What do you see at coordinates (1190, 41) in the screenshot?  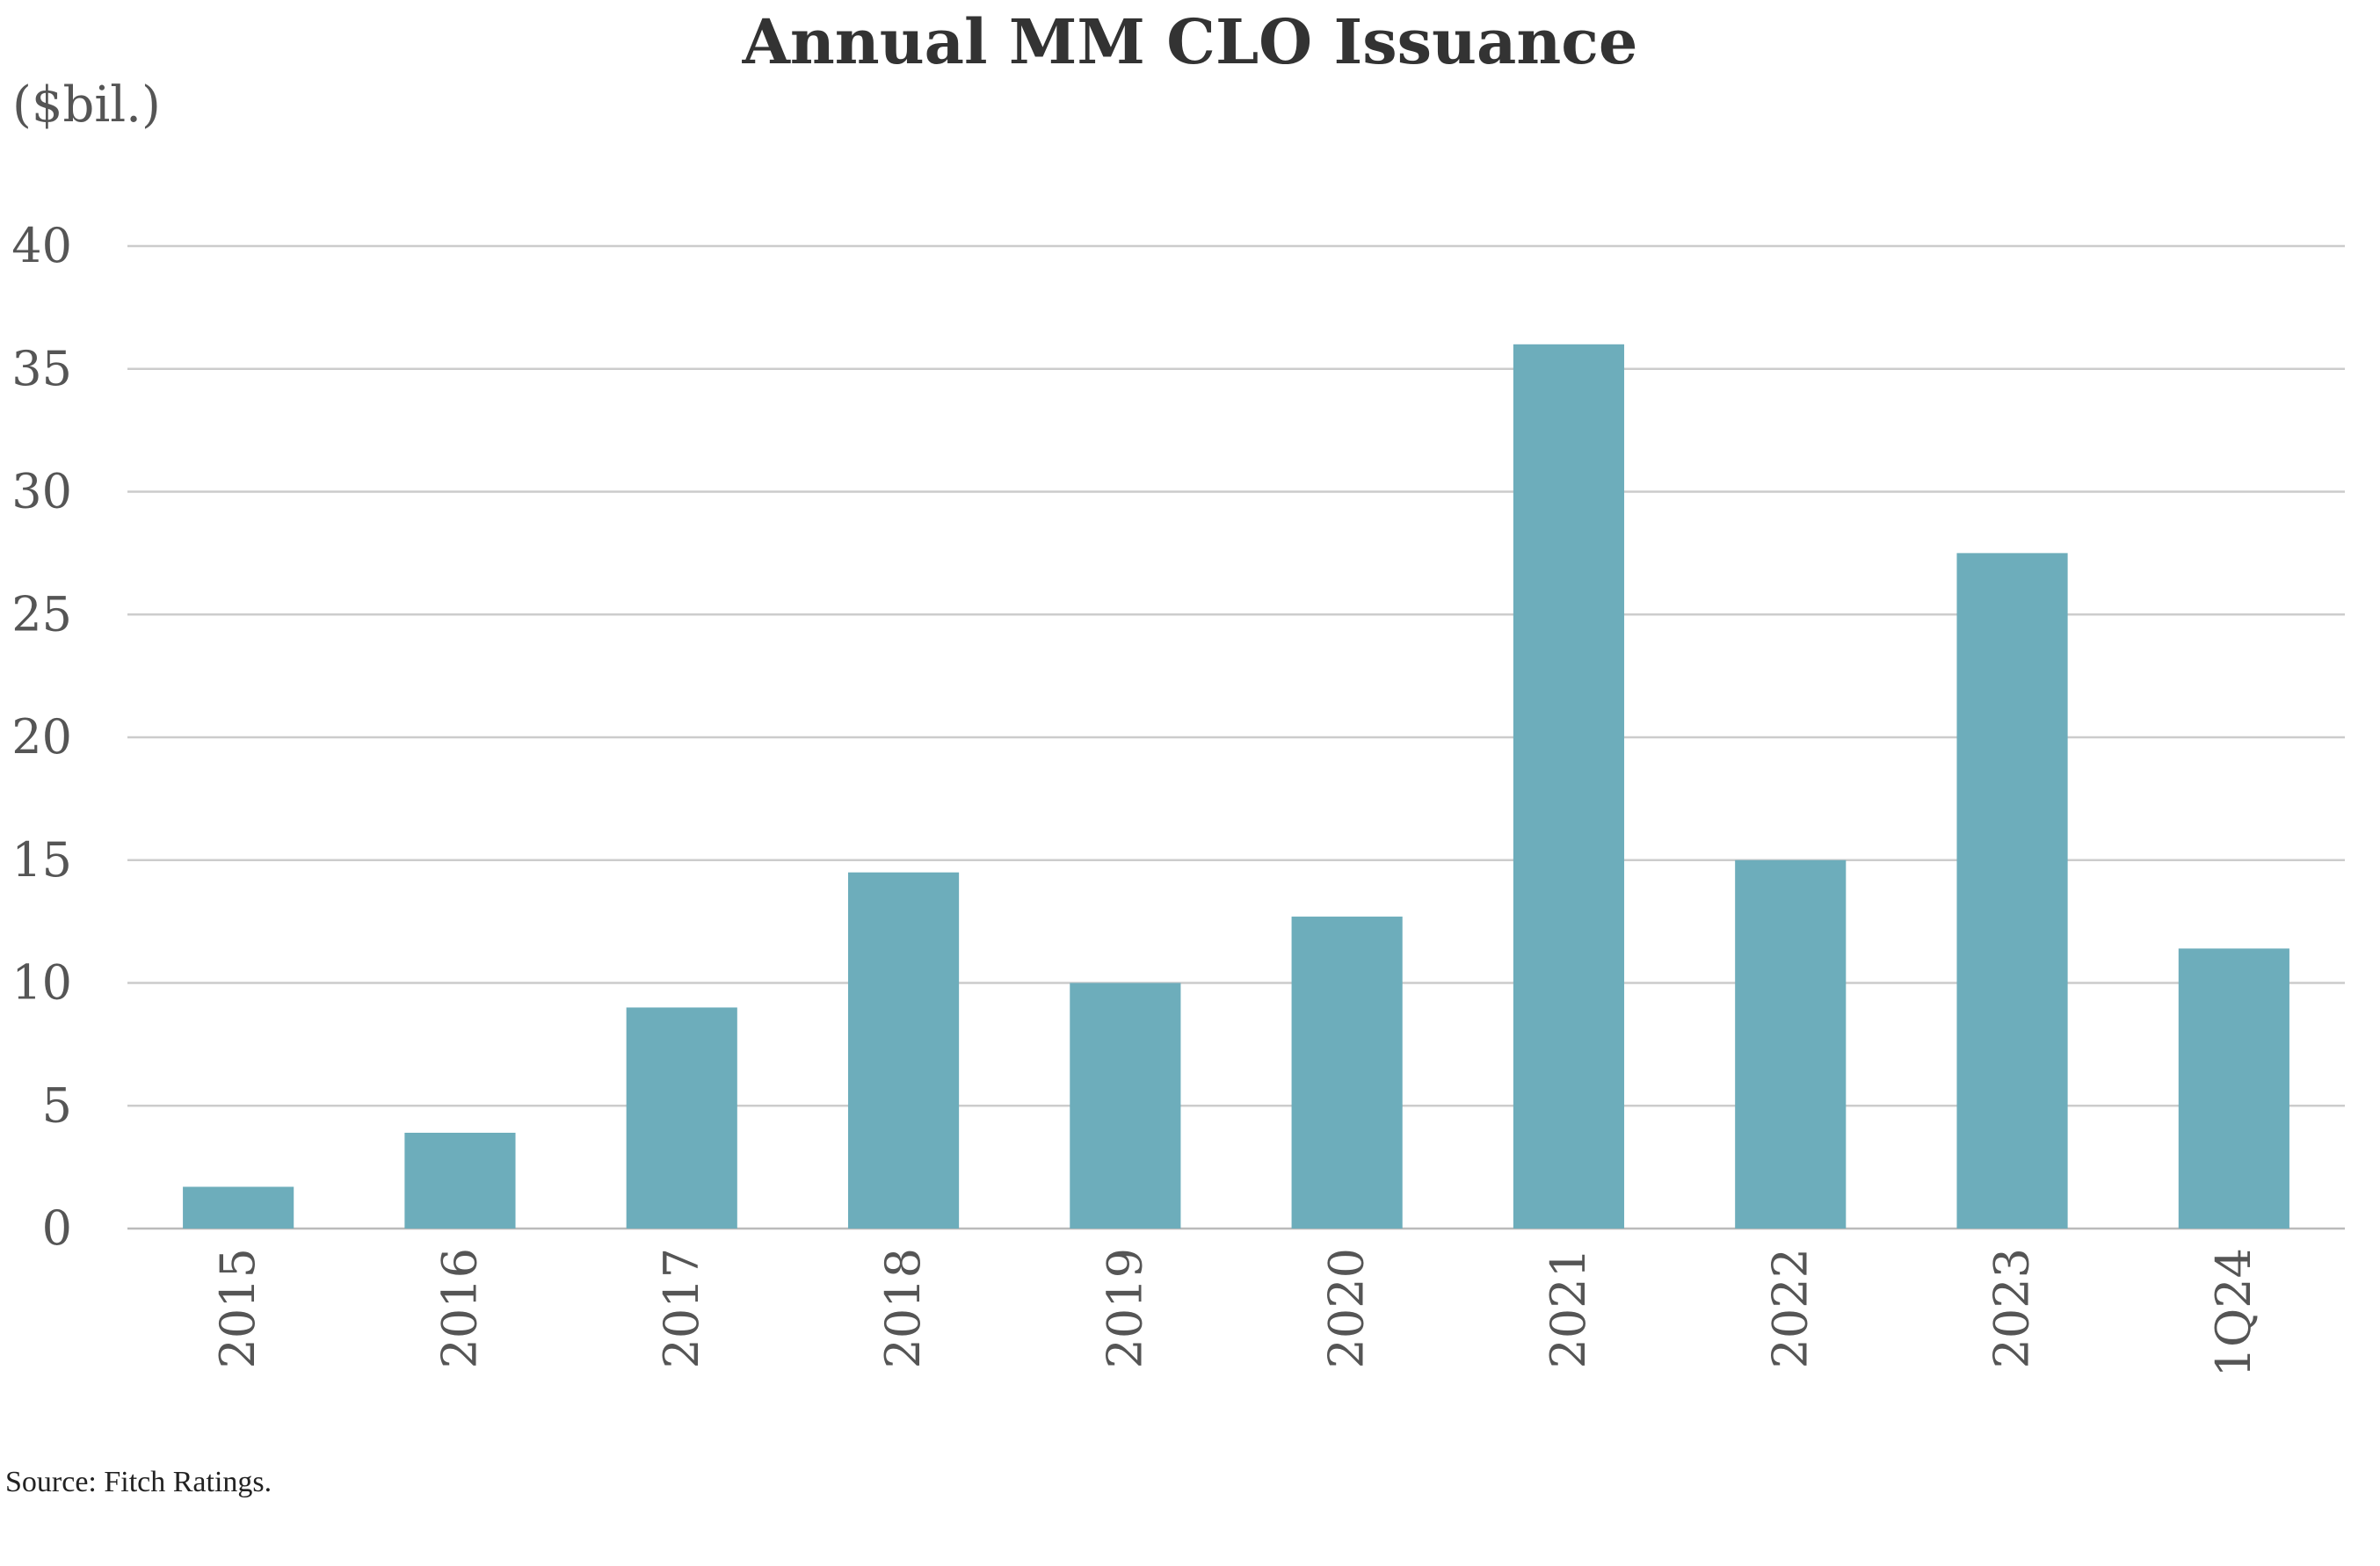 I see `chart-title: Annual MM CLO Issuance` at bounding box center [1190, 41].